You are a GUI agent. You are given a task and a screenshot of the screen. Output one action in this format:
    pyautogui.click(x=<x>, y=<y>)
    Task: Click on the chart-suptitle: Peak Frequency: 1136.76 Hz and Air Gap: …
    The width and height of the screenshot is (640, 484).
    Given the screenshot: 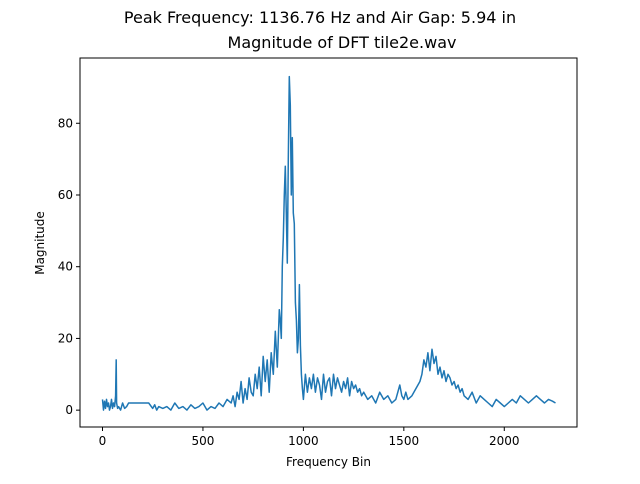 What is the action you would take?
    pyautogui.click(x=320, y=17)
    